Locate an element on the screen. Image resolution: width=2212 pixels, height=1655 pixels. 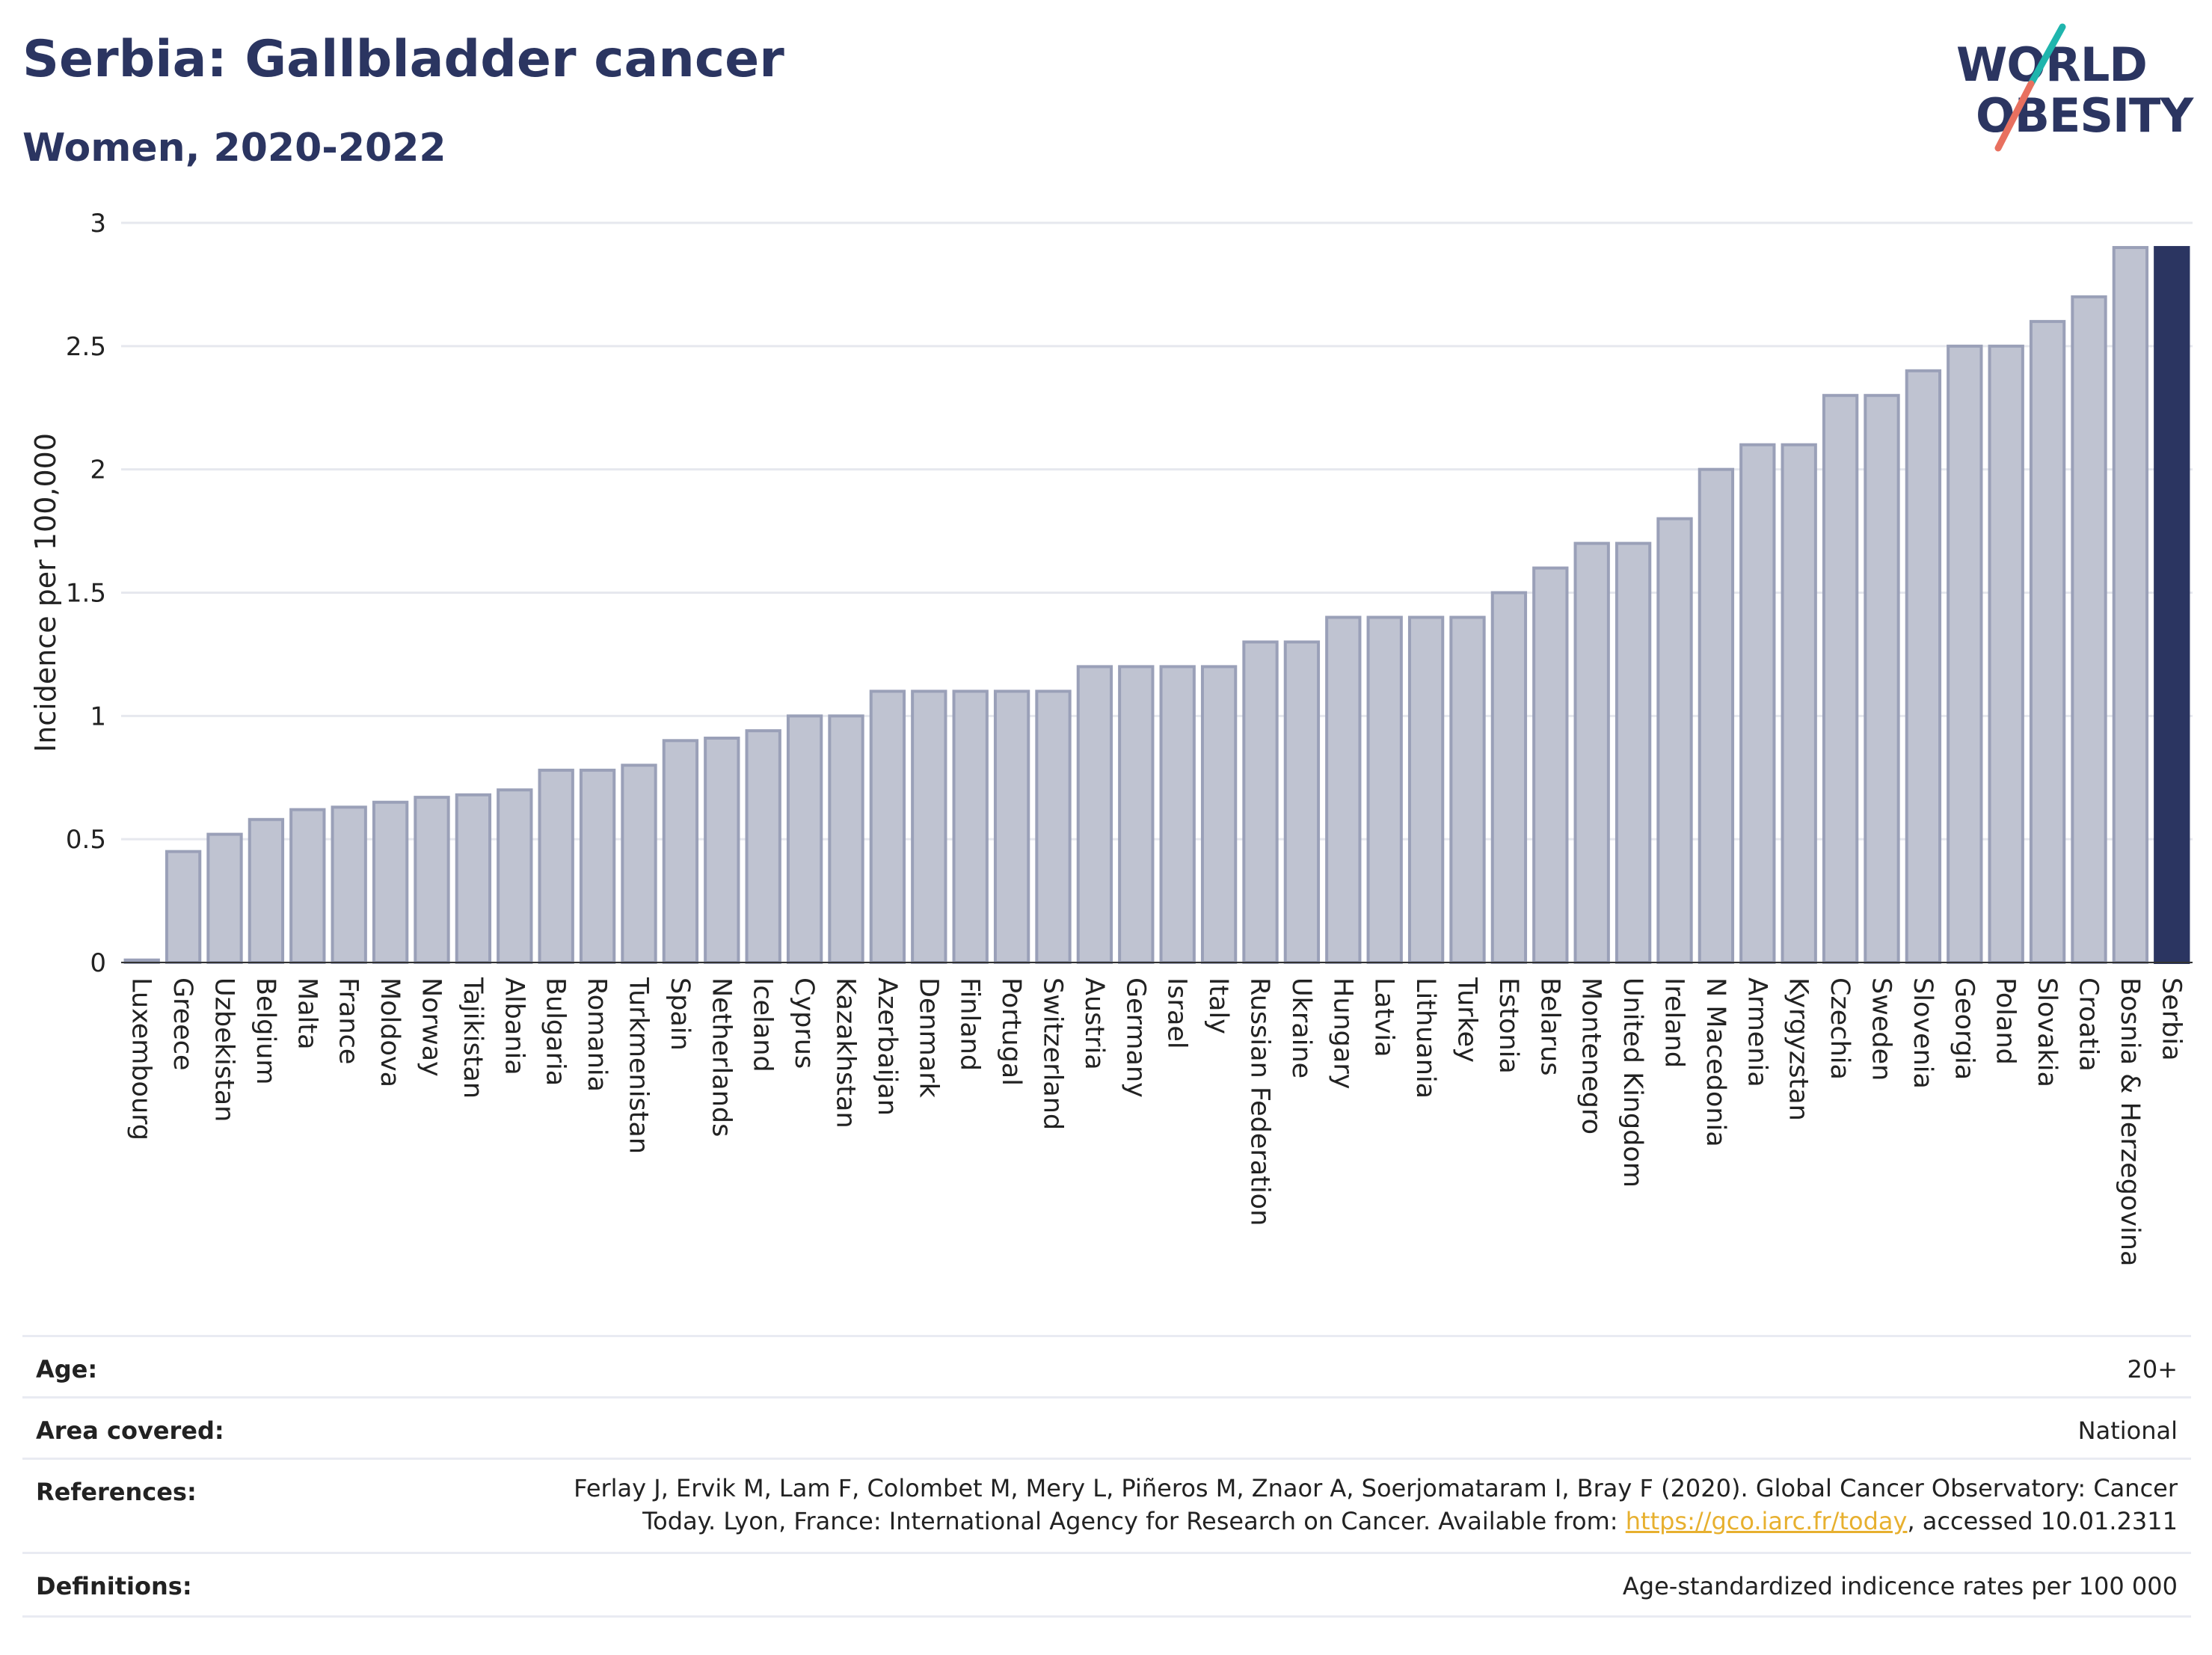
x-tick-label: Uzbekistan is located at coordinates (224, 1049).